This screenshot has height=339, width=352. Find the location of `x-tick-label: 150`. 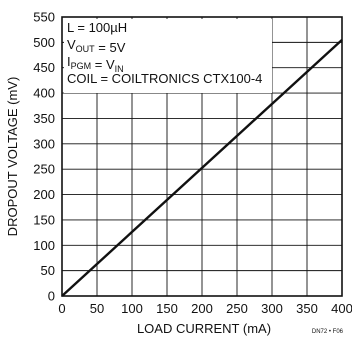

x-tick-label: 150 is located at coordinates (167, 308).